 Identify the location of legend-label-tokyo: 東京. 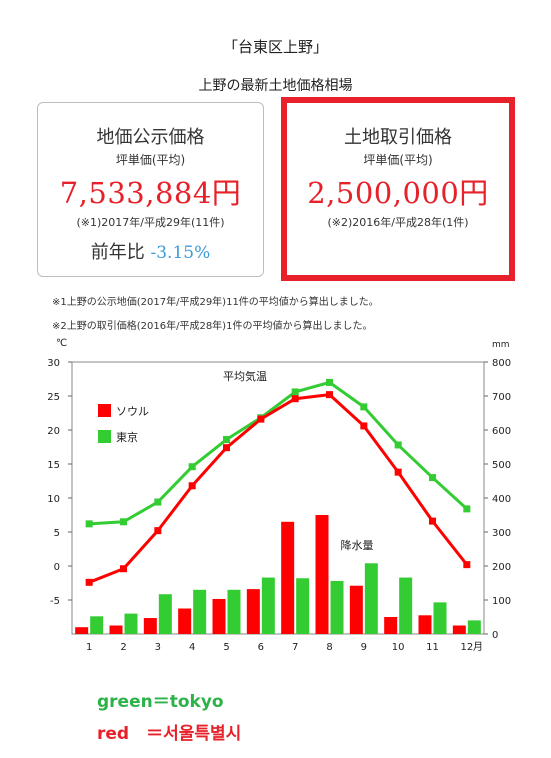
(127, 437).